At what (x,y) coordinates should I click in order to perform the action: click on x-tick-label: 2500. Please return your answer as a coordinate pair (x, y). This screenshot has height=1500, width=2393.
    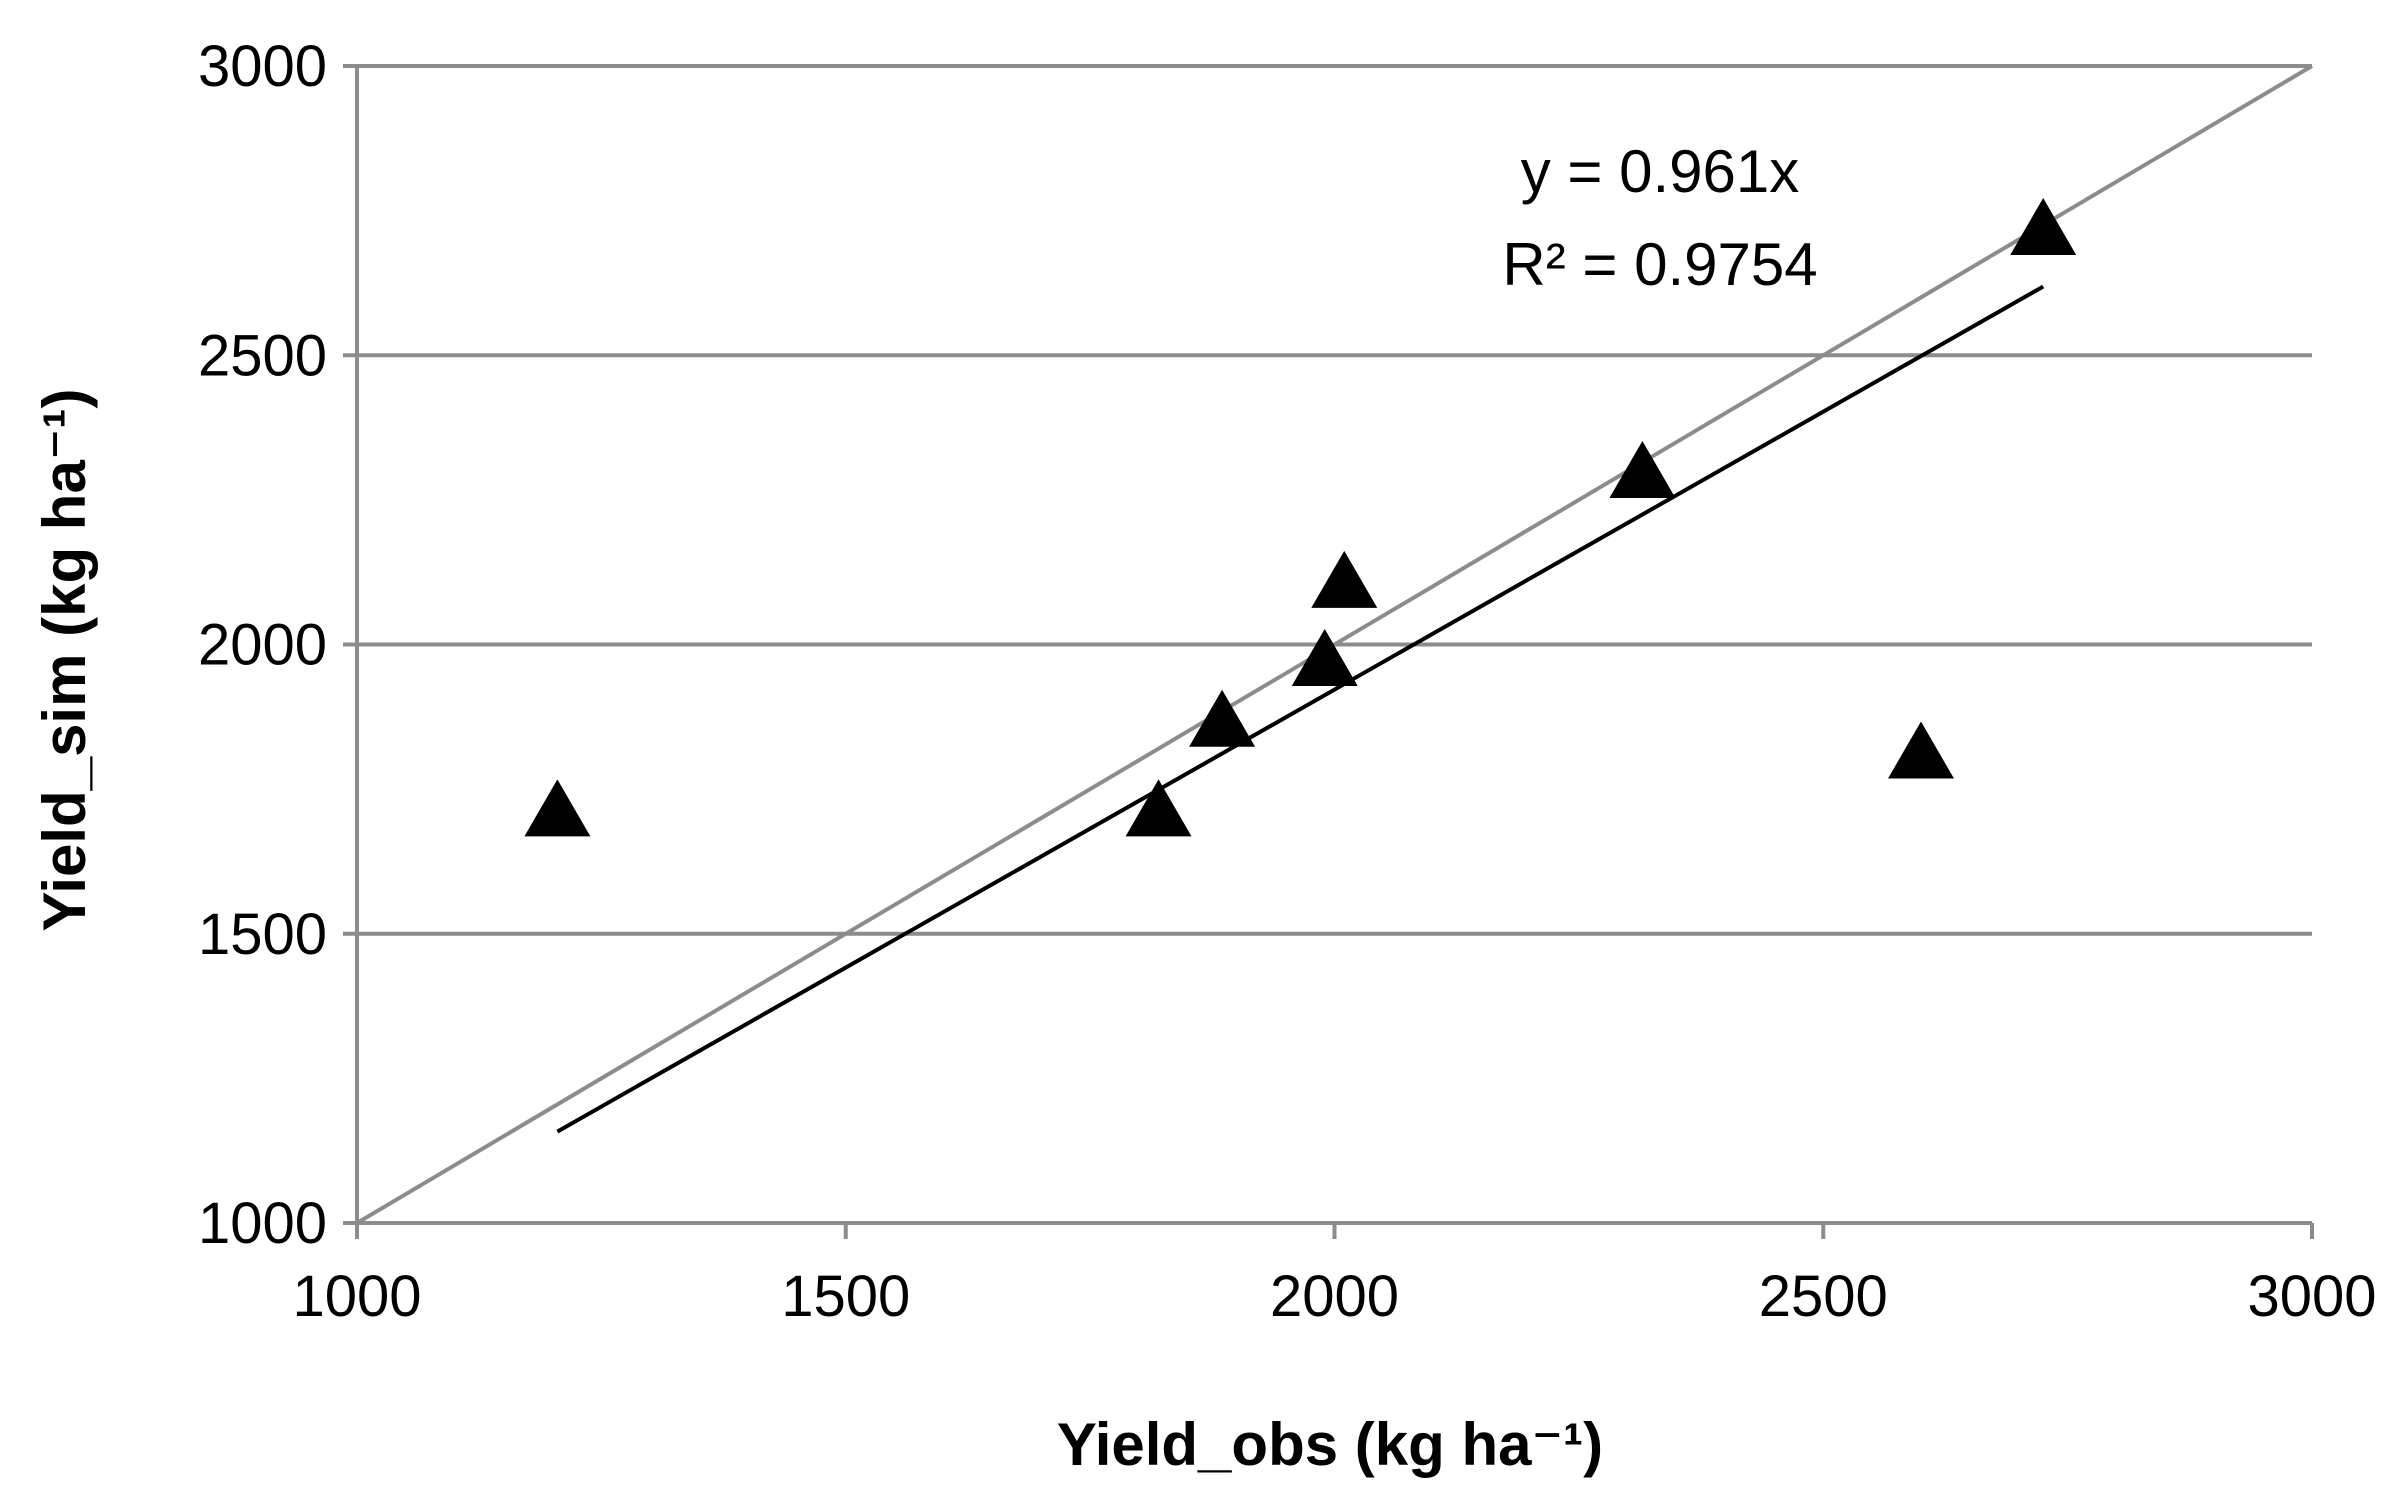
    Looking at the image, I should click on (1823, 1296).